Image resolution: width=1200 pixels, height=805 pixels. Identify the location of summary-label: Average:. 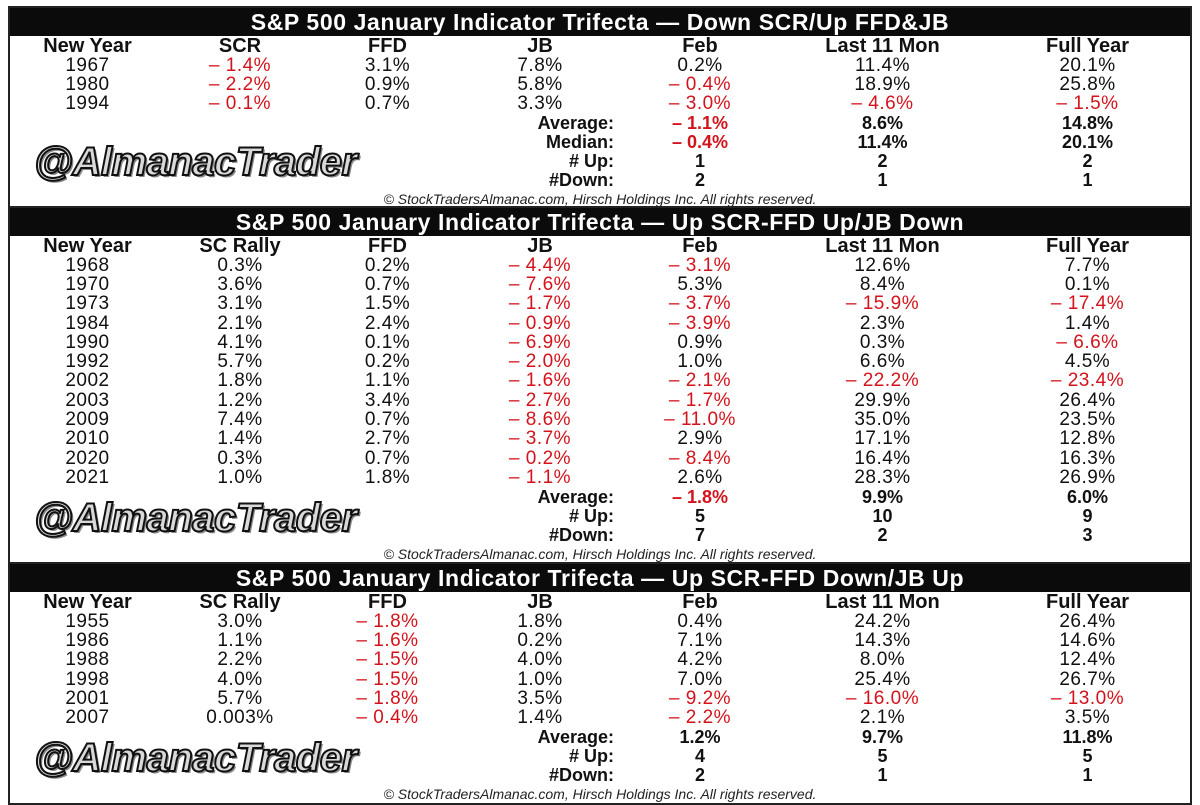
(575, 122).